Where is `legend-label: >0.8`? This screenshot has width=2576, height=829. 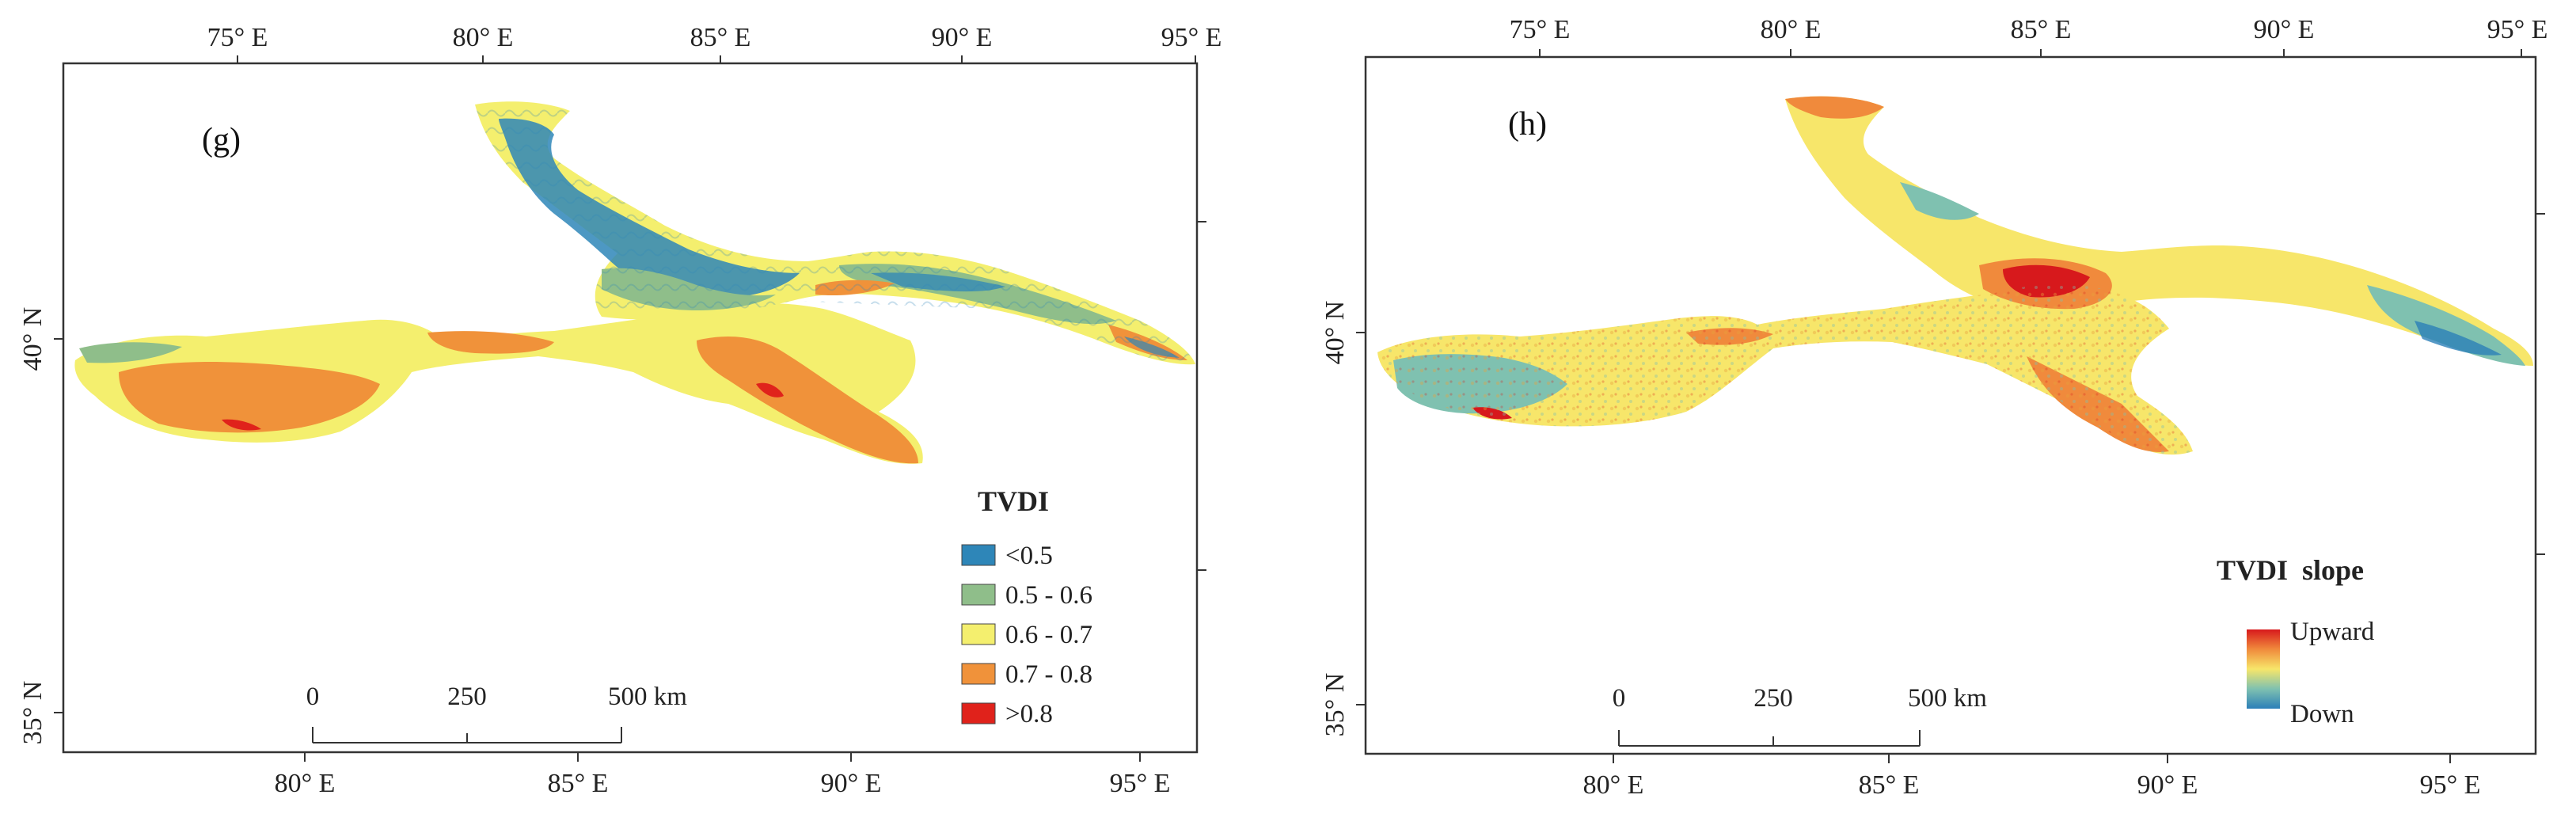 legend-label: >0.8 is located at coordinates (1029, 714).